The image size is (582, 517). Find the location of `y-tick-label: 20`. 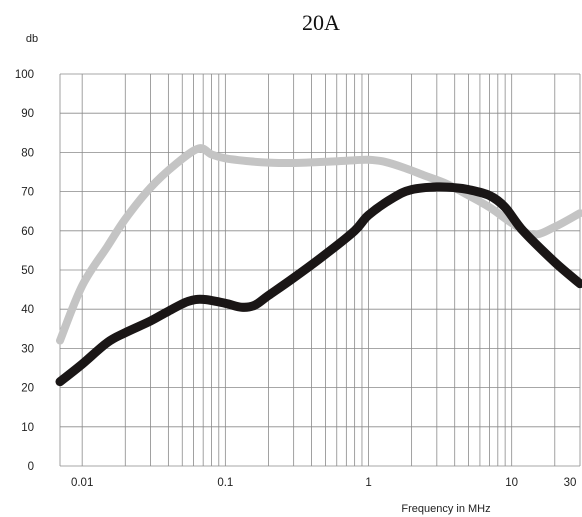

y-tick-label: 20 is located at coordinates (27, 389).